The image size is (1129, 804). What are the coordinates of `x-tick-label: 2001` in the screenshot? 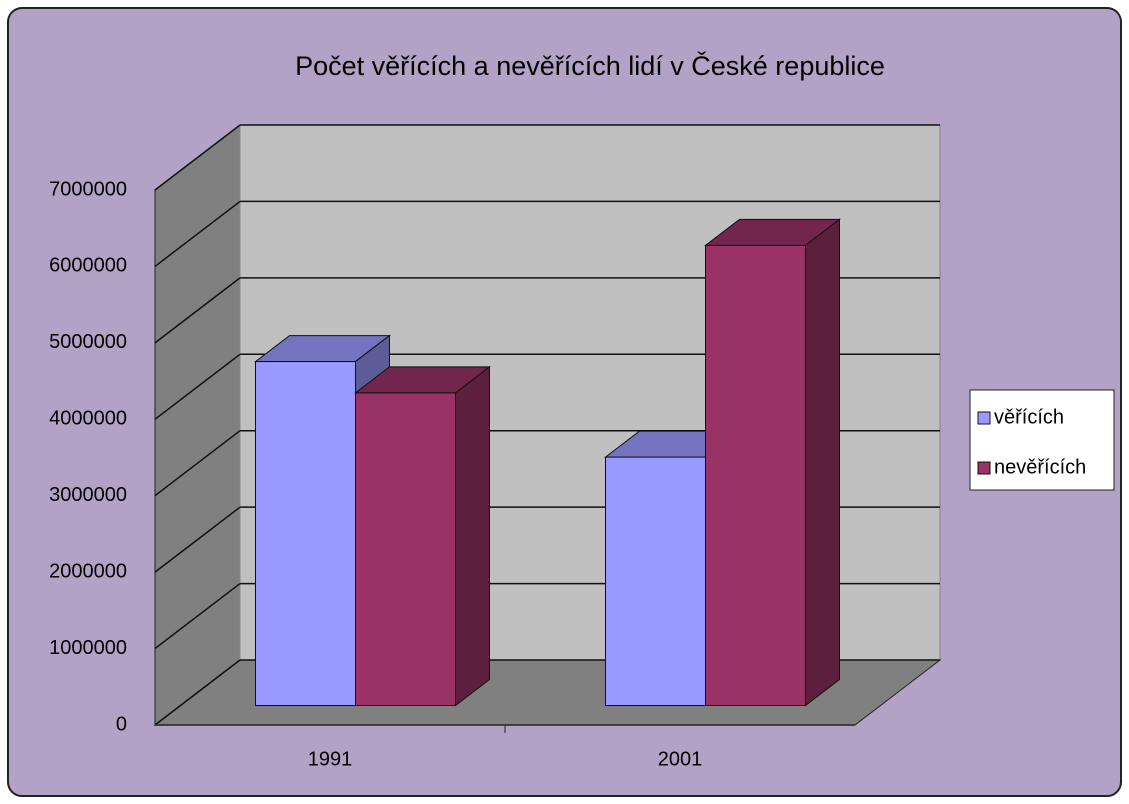 It's located at (680, 759).